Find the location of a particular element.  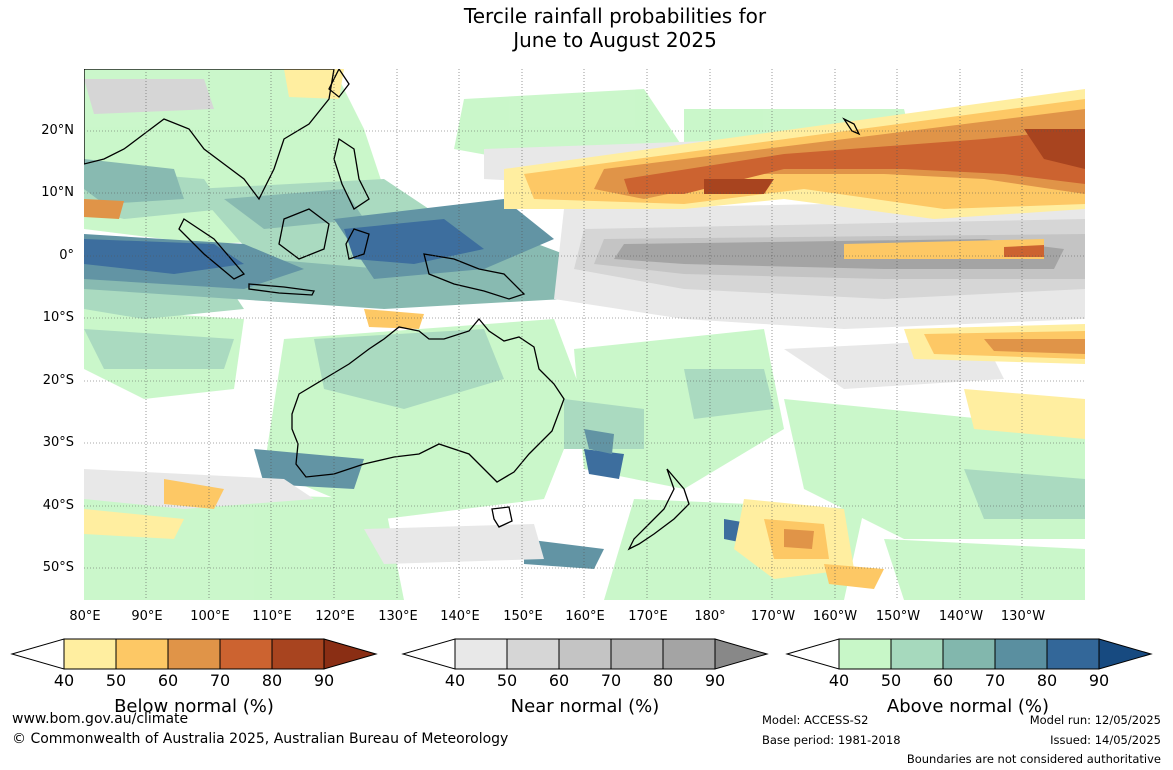

lon-label-130e: 130°E is located at coordinates (398, 616).